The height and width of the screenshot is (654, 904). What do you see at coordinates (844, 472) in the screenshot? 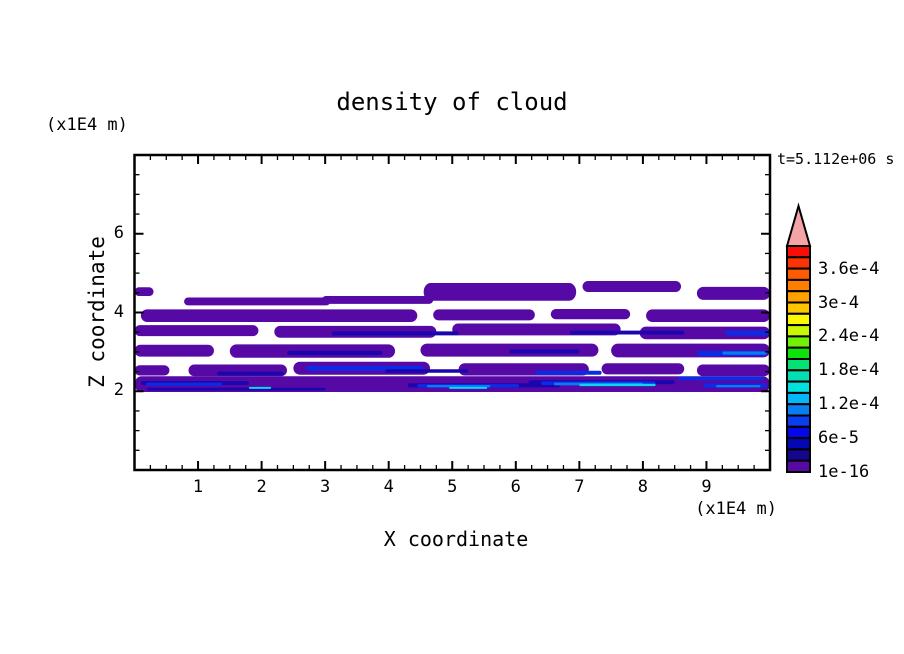
I see `colorbar-tick-label: 1e-16` at bounding box center [844, 472].